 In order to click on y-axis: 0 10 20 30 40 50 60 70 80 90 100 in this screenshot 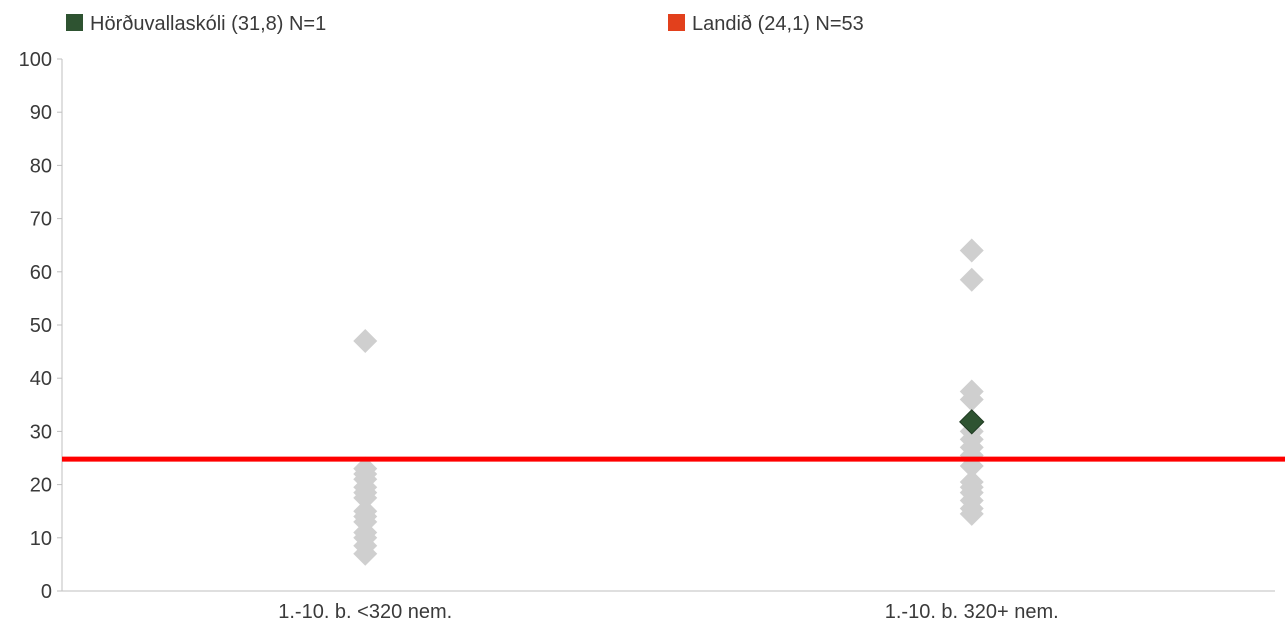, I will do `click(41, 326)`.